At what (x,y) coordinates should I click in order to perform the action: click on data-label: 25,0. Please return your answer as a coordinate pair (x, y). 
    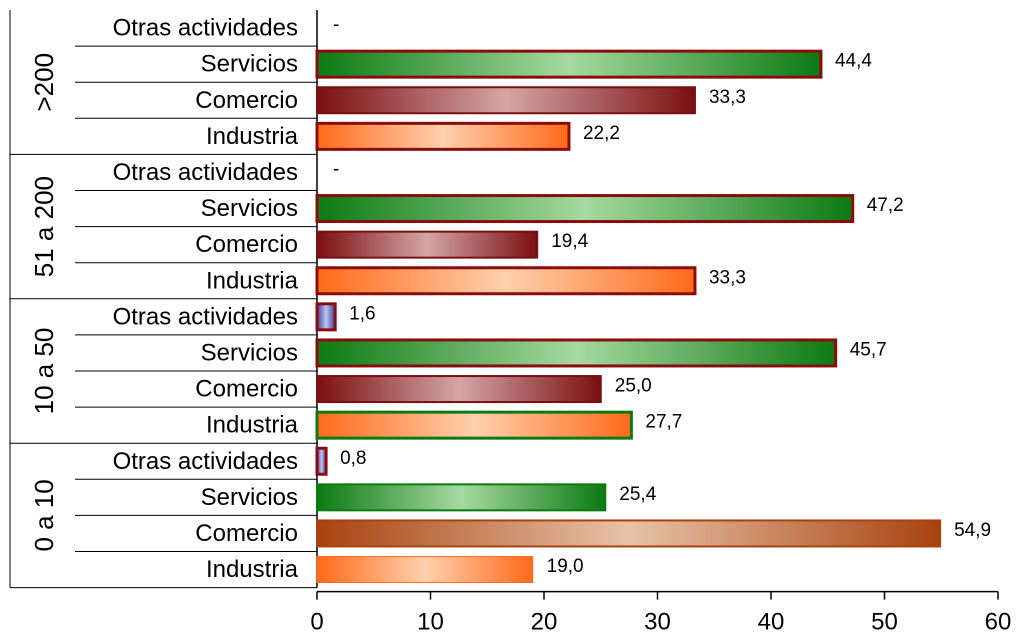
    Looking at the image, I should click on (633, 386).